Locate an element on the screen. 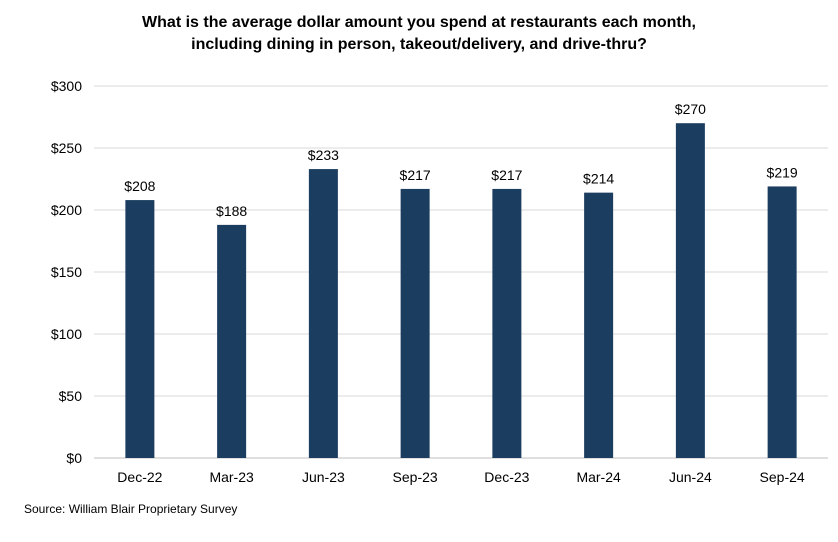  data-label: $208 is located at coordinates (139, 186).